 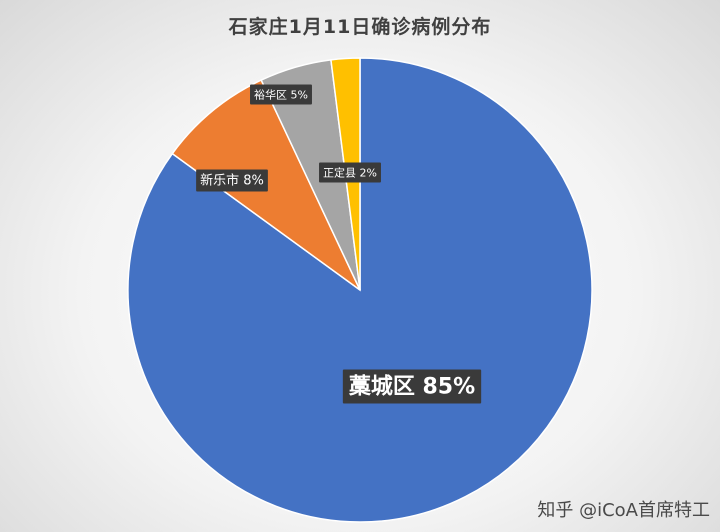 I want to click on data-label-0: 藁城区 85%, so click(x=412, y=386).